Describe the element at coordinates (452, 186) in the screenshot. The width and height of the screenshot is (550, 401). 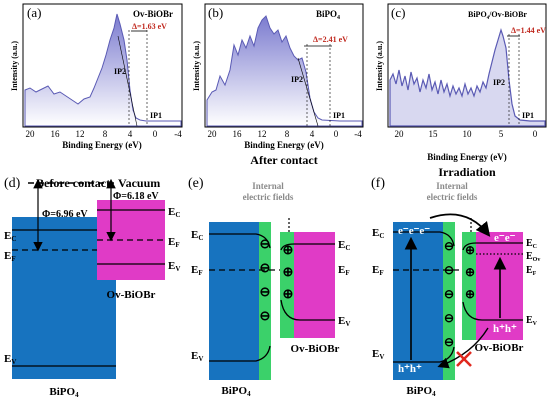
I see `panel-f-field-label-1: Internal` at that location.